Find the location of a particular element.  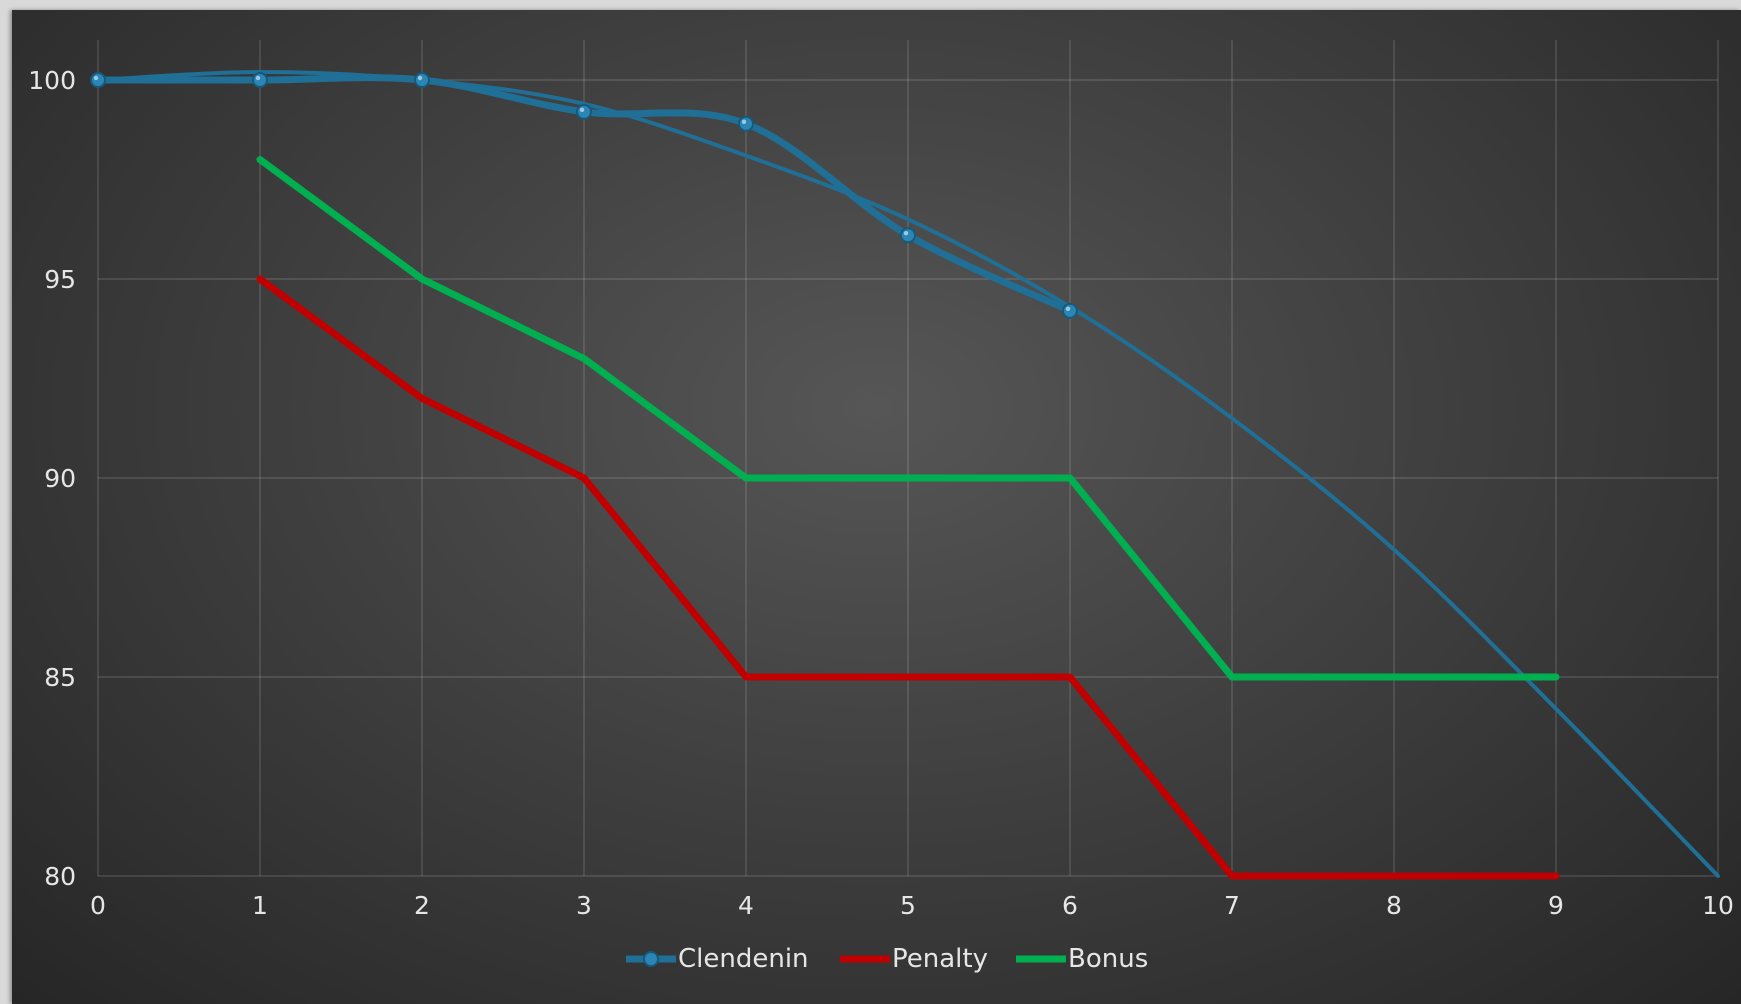

y-tick-label: 90 is located at coordinates (60, 478).